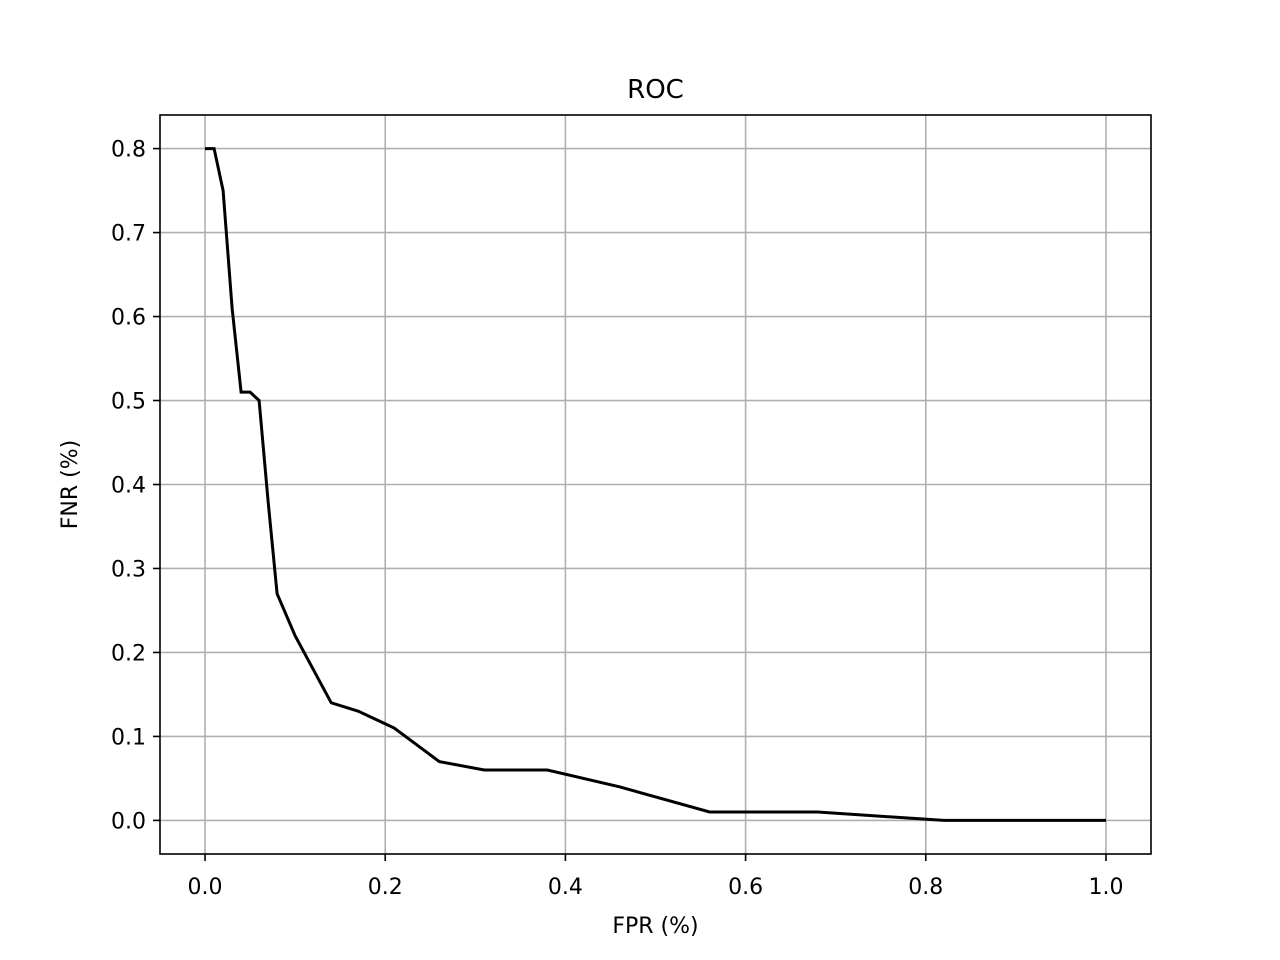 The height and width of the screenshot is (960, 1280). Describe the element at coordinates (128, 821) in the screenshot. I see `y-tick-label: 0.0` at that location.